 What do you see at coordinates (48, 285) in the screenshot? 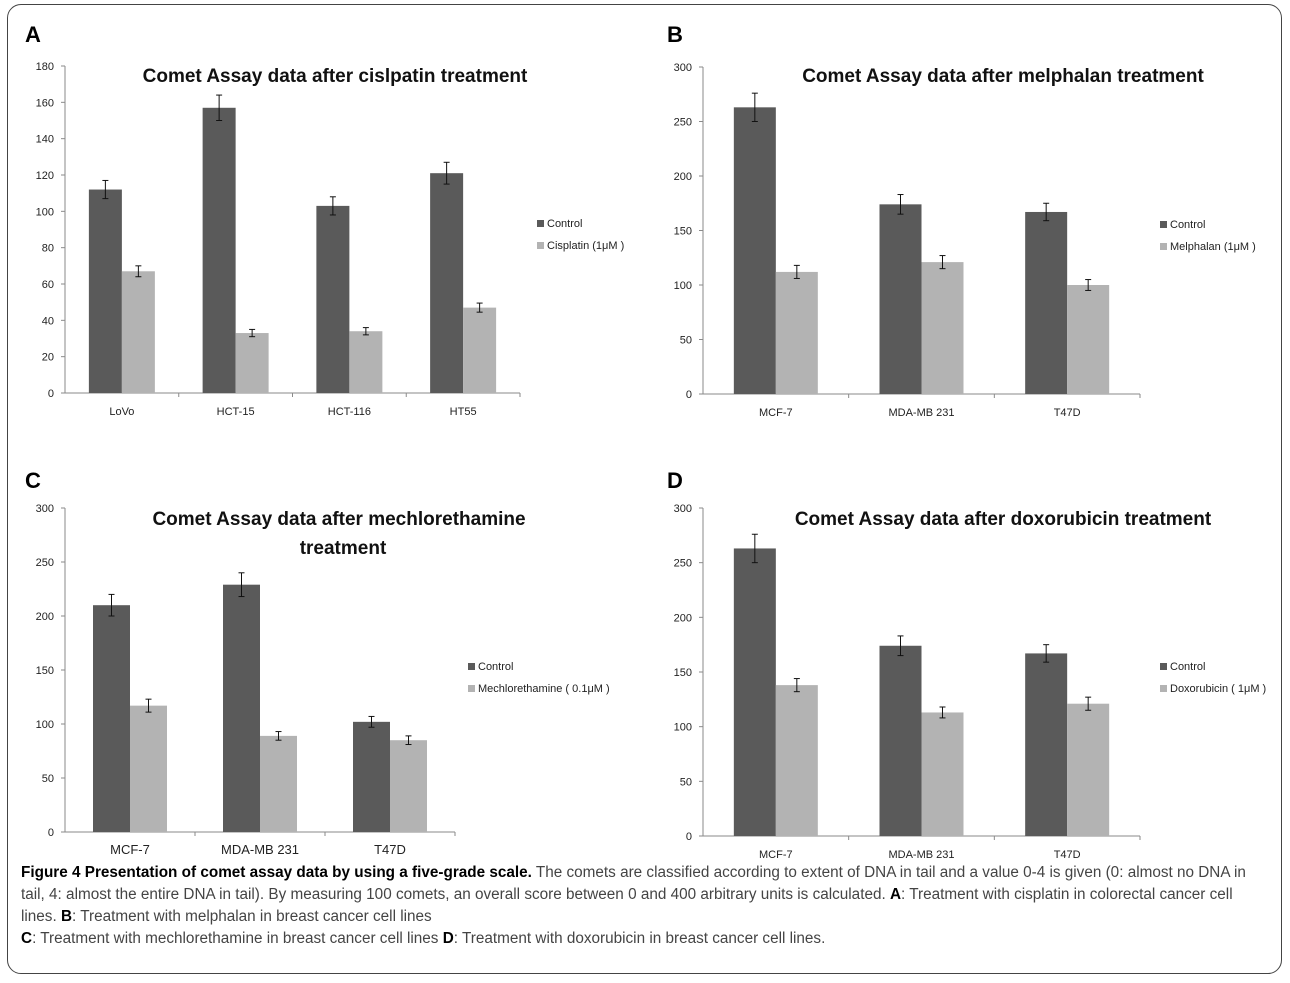
I see `panel-a-y-tick-label: 60` at bounding box center [48, 285].